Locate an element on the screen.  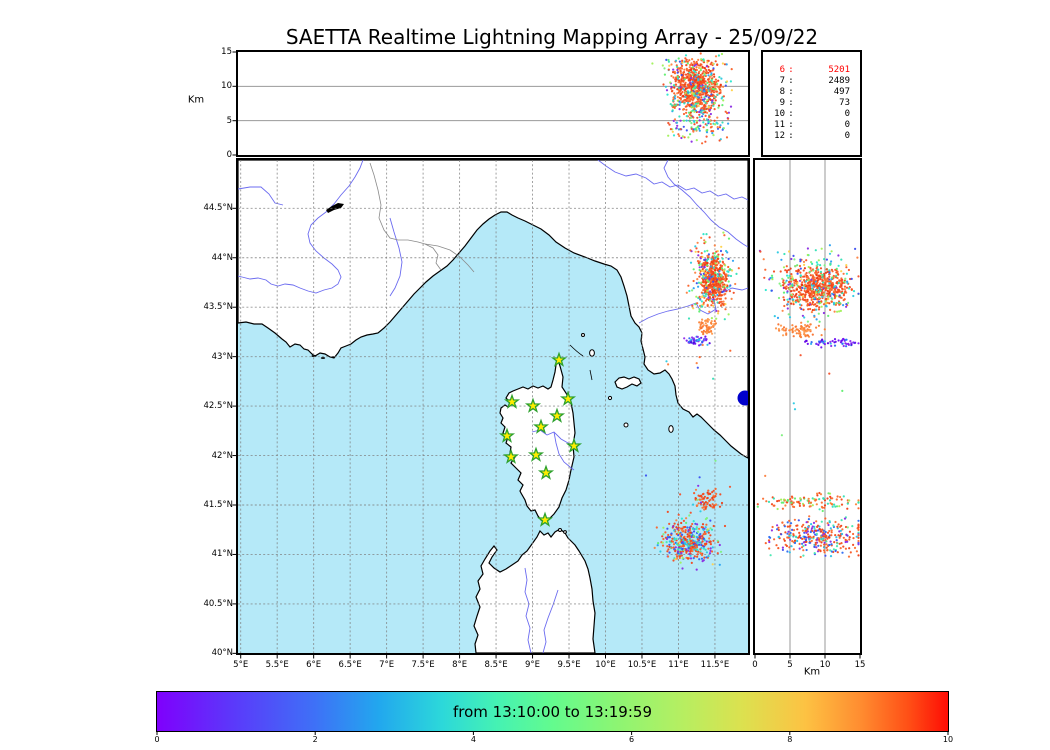
altitude-gridlines-right is located at coordinates (807, 406).